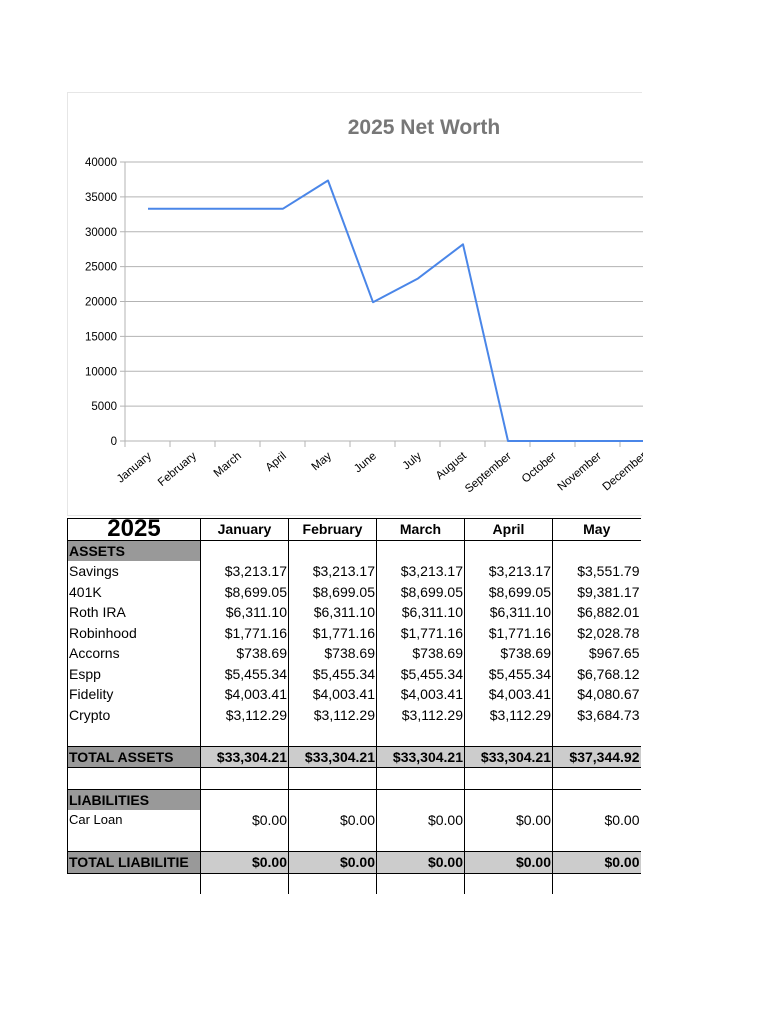 The height and width of the screenshot is (1024, 768). What do you see at coordinates (596, 529) in the screenshot?
I see `month-header: May` at bounding box center [596, 529].